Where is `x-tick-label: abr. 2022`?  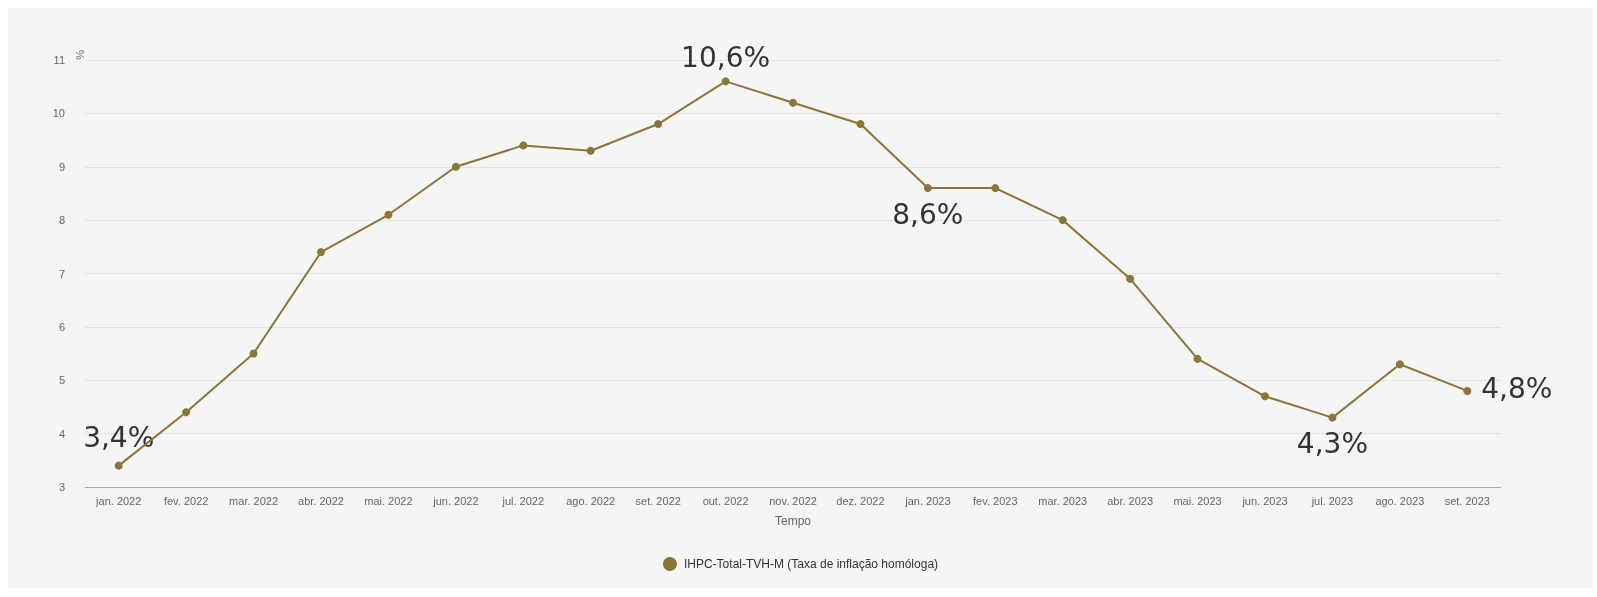 x-tick-label: abr. 2022 is located at coordinates (321, 500).